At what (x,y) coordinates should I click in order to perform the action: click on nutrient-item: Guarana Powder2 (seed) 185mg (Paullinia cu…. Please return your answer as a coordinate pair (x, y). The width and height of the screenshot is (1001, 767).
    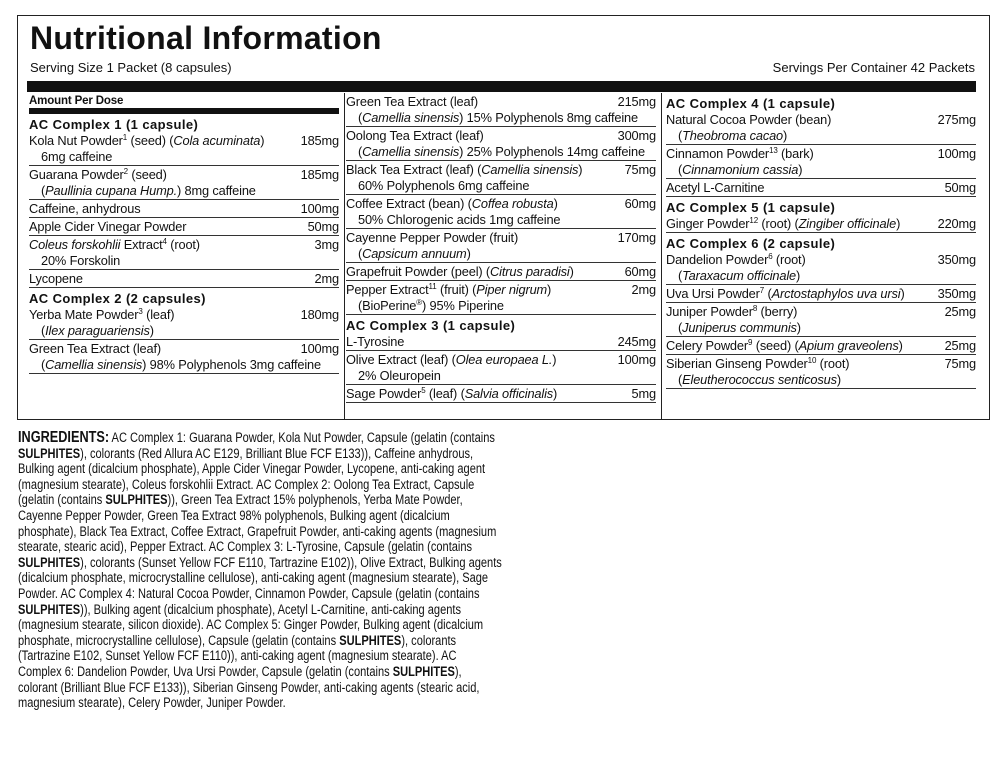
    Looking at the image, I should click on (184, 183).